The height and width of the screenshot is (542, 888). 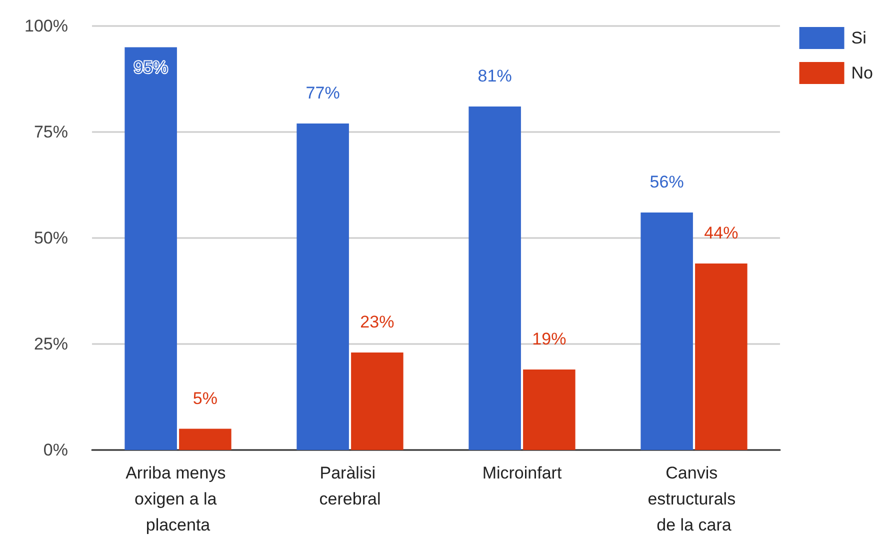 What do you see at coordinates (46, 26) in the screenshot?
I see `y-tick-label: 100%` at bounding box center [46, 26].